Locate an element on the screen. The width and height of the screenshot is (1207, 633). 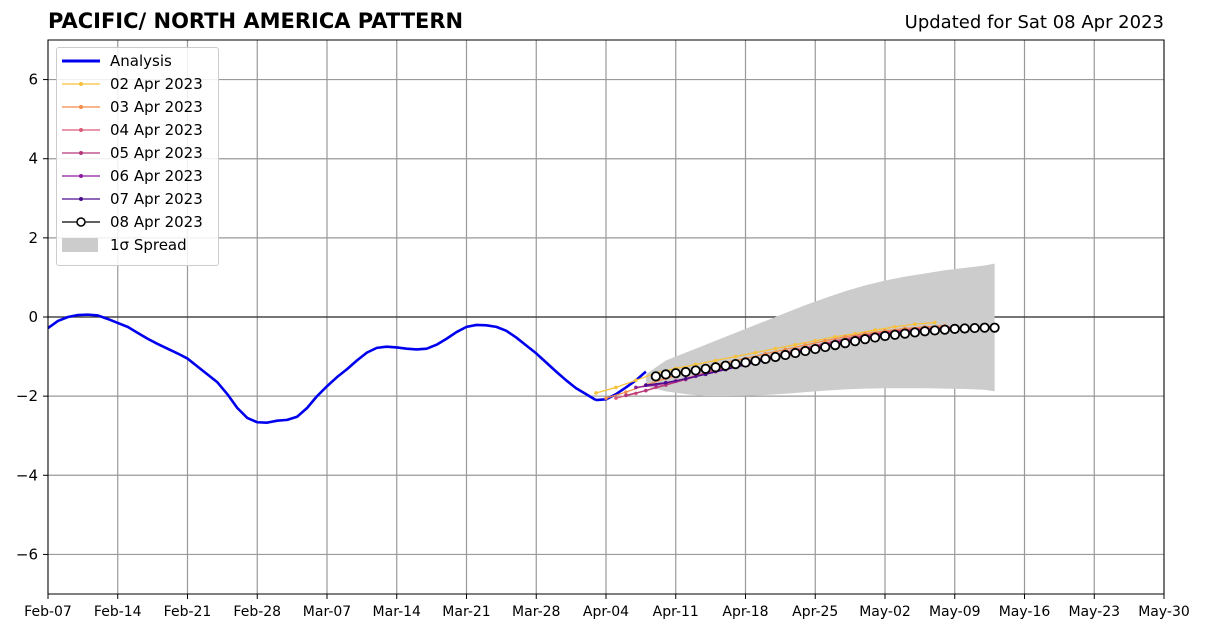
legend-swatch-analysis is located at coordinates (81, 61).